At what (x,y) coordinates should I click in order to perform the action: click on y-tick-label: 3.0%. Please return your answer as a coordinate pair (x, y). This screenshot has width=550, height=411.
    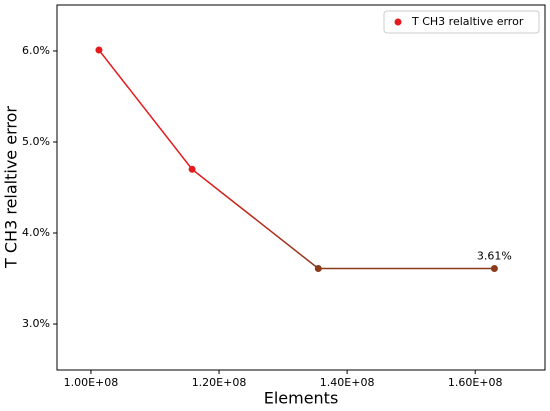
    Looking at the image, I should click on (36, 323).